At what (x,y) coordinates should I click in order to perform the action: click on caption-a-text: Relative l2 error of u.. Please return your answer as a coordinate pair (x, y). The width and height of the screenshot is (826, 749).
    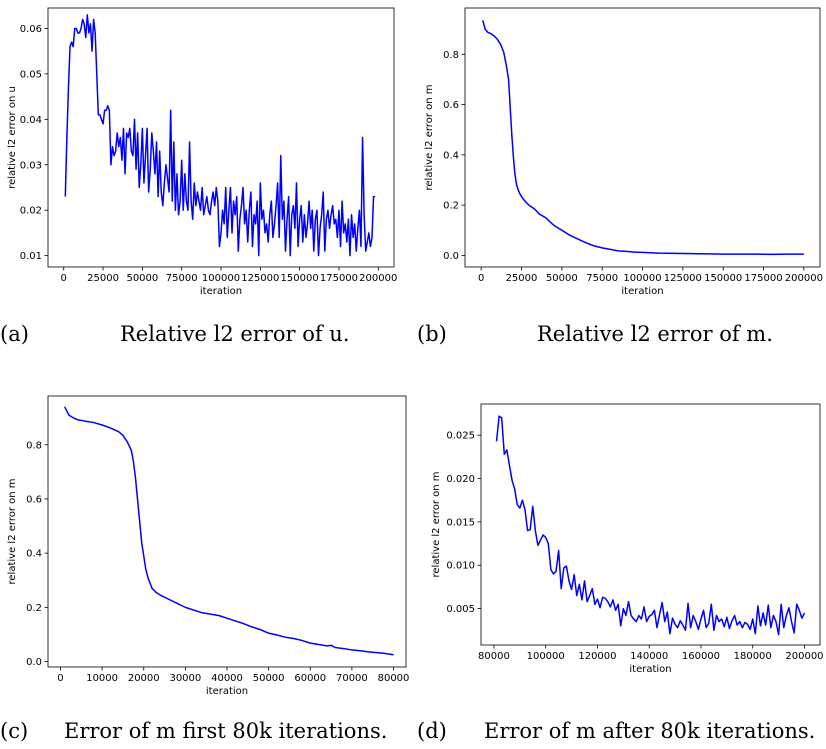
    Looking at the image, I should click on (235, 334).